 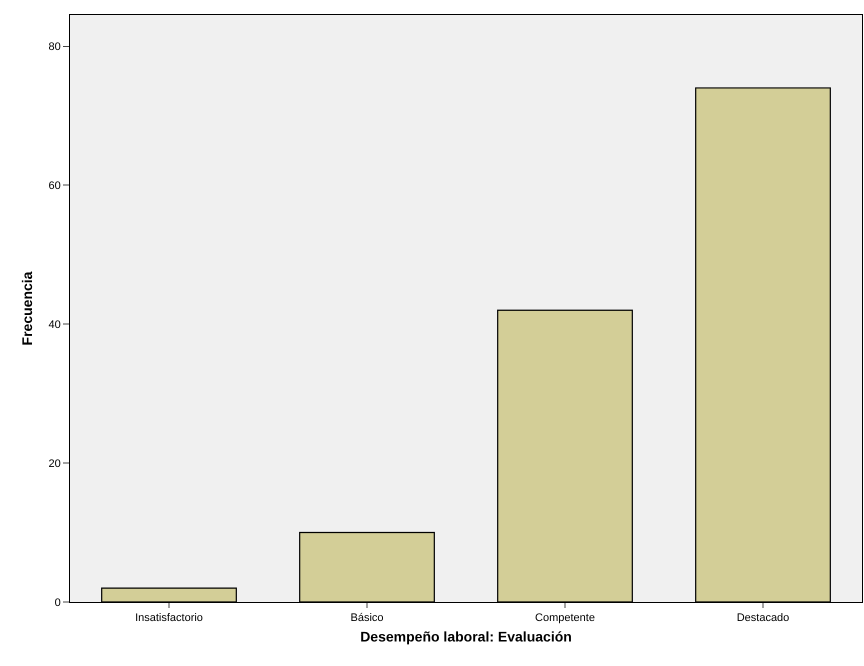 What do you see at coordinates (466, 636) in the screenshot?
I see `x-axis-title: Desempeño laboral: Evaluación` at bounding box center [466, 636].